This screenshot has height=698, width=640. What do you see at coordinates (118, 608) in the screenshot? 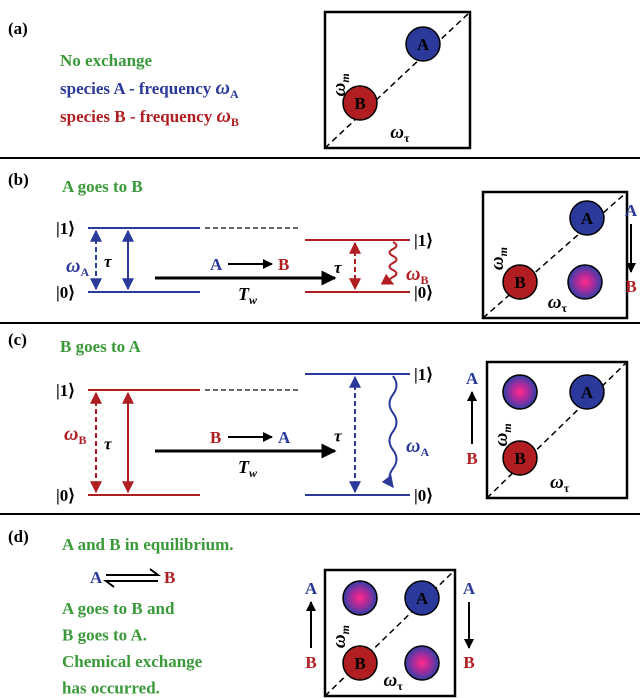
I see `label: A goes to B and` at bounding box center [118, 608].